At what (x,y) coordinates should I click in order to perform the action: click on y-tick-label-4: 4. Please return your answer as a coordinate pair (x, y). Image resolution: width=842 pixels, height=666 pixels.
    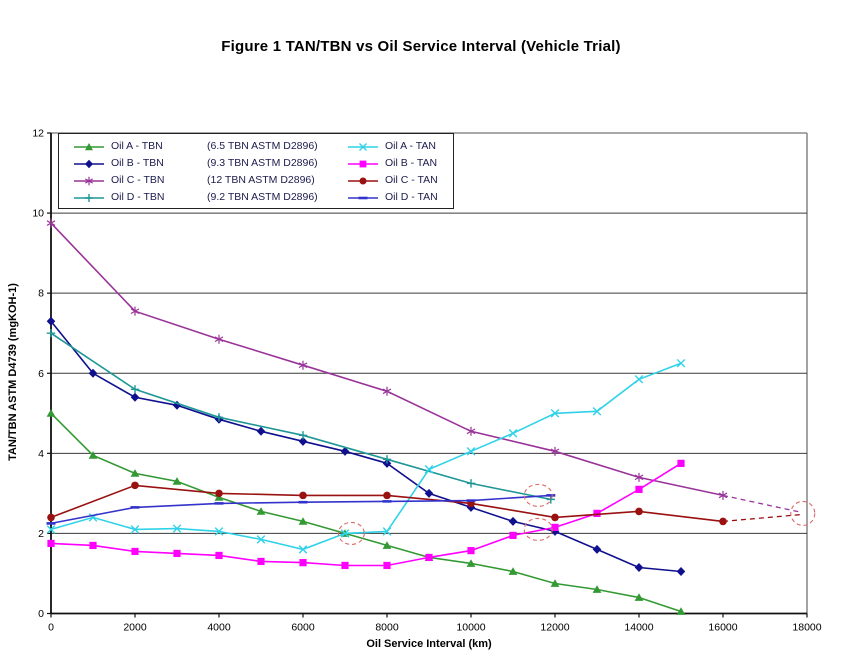
    Looking at the image, I should click on (41, 454).